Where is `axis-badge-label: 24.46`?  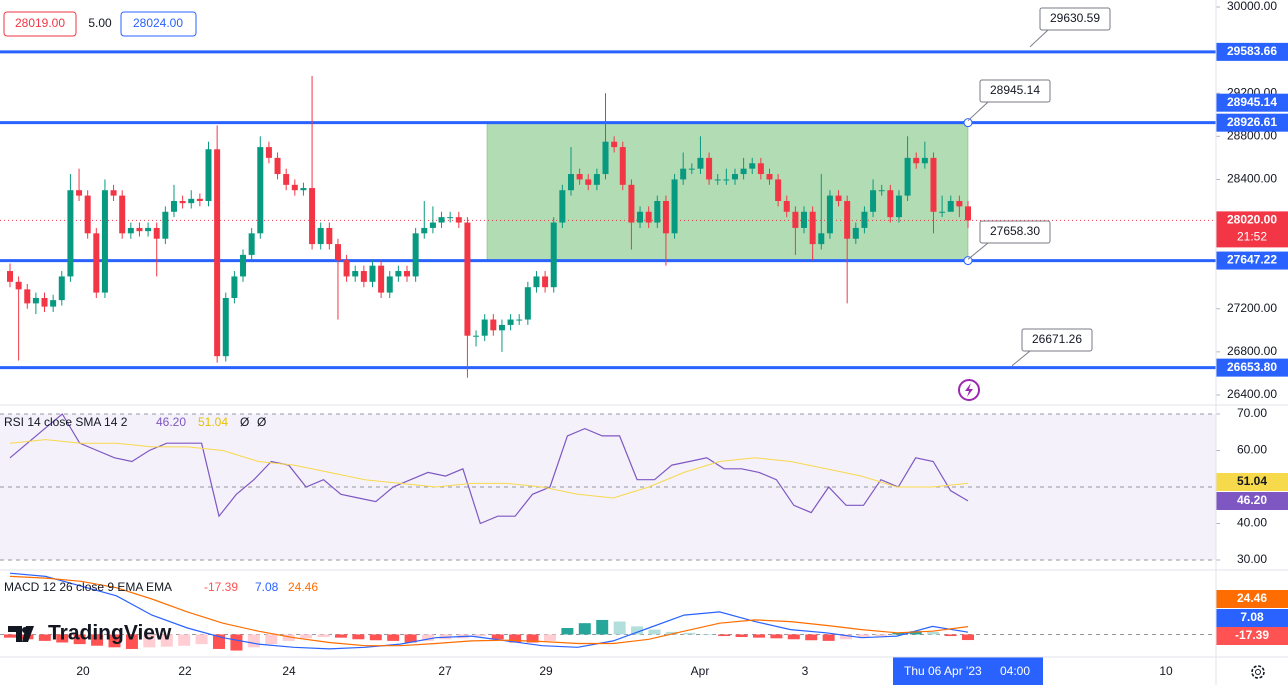 axis-badge-label: 24.46 is located at coordinates (1252, 598).